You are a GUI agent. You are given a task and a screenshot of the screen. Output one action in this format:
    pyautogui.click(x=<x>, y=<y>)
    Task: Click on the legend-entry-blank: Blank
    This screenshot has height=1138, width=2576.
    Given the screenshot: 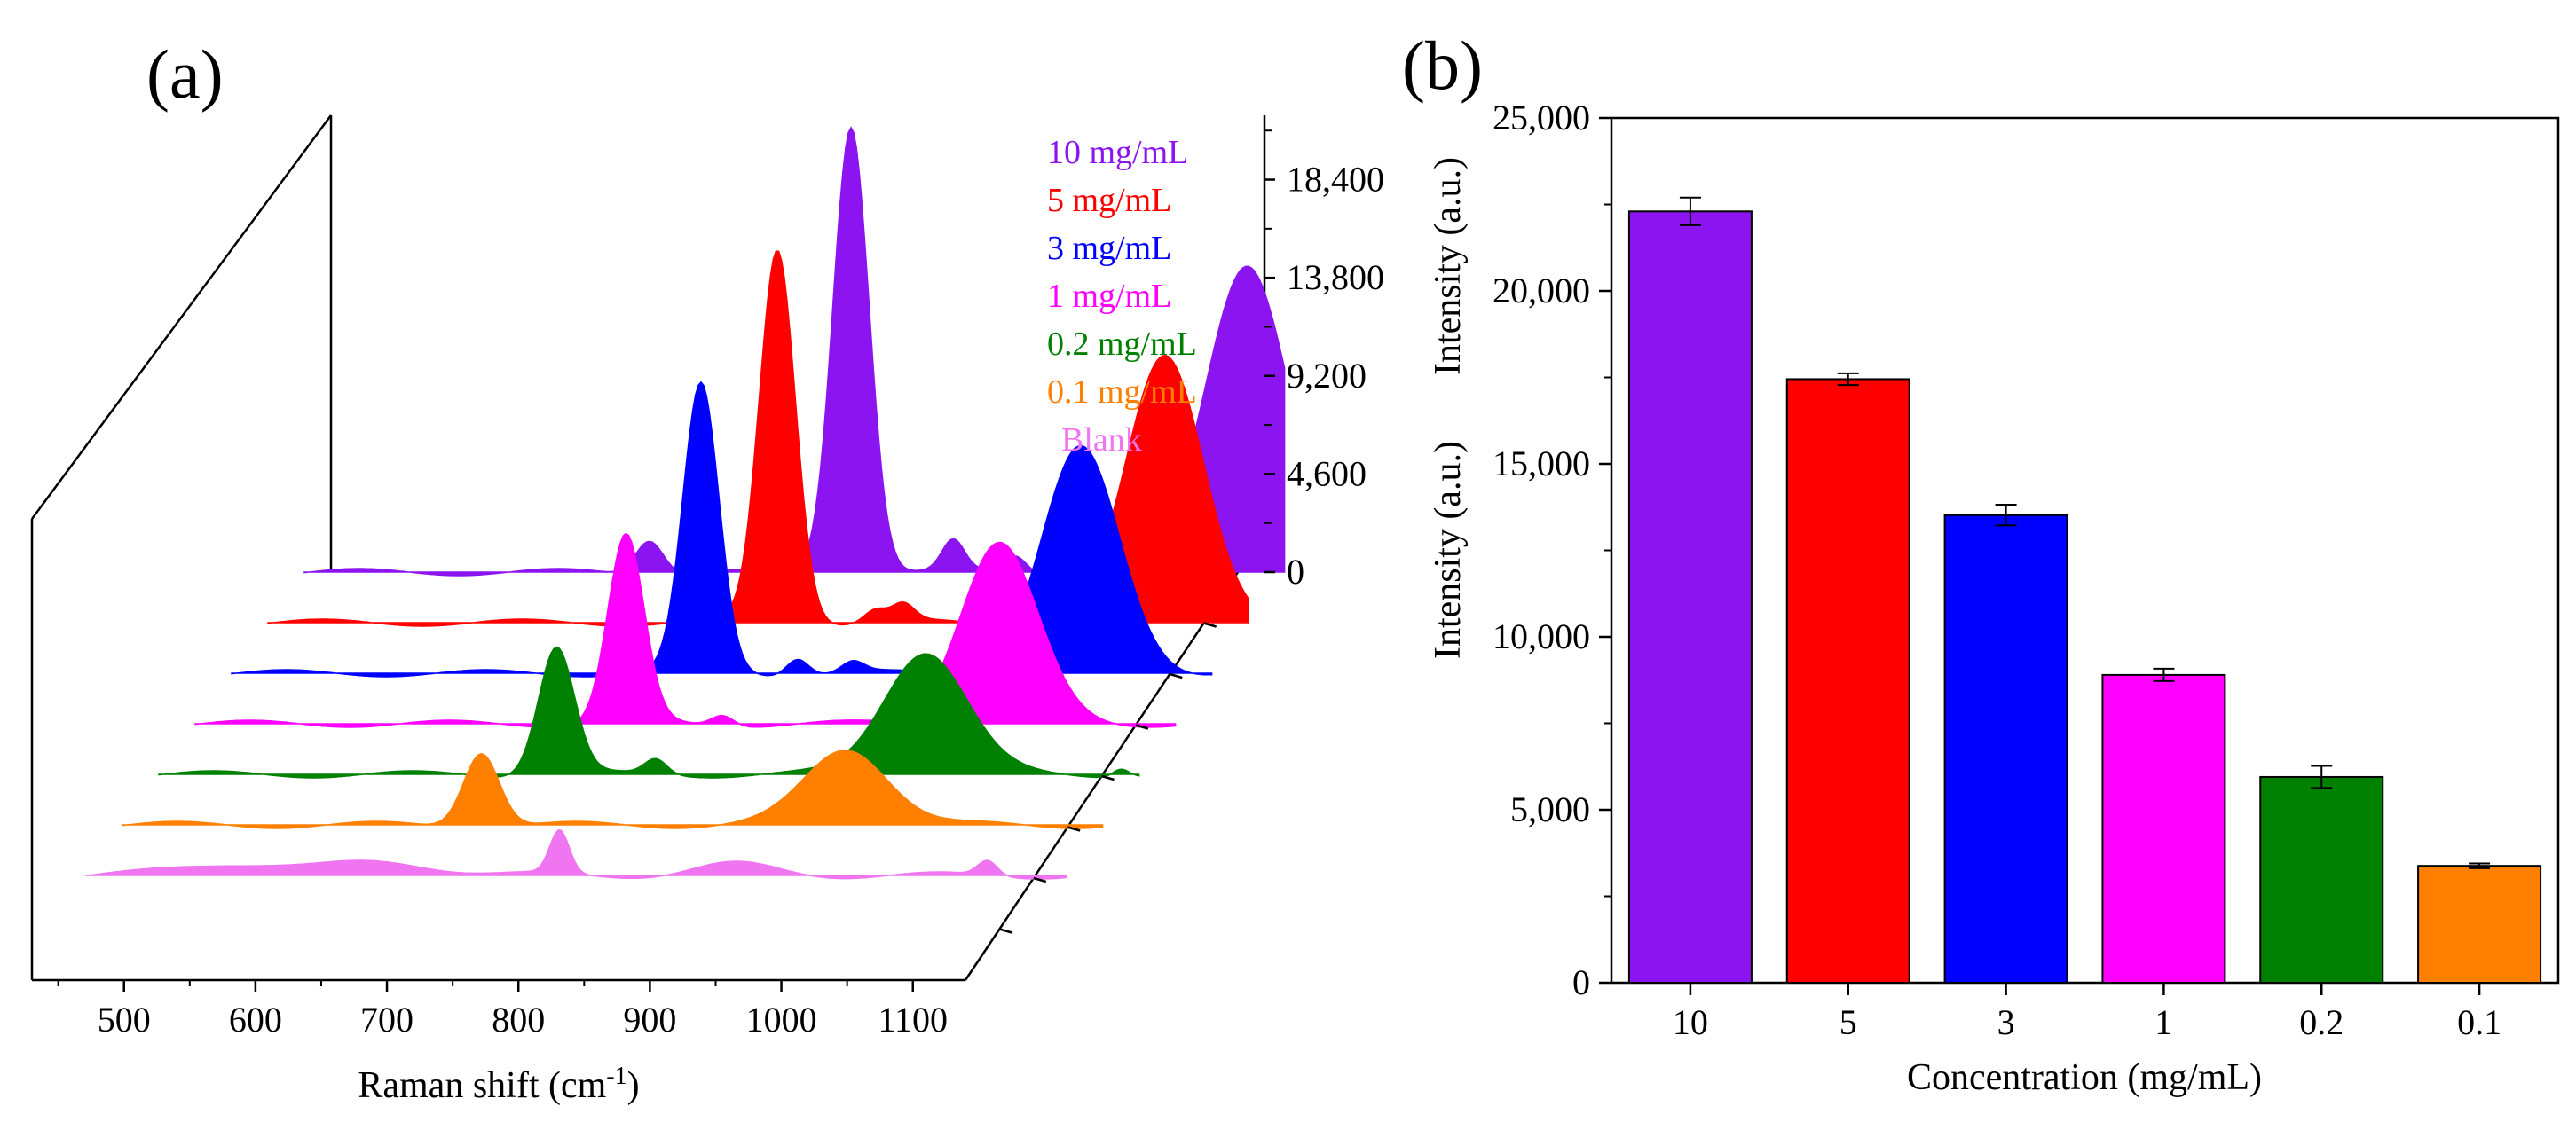 What is the action you would take?
    pyautogui.click(x=1101, y=440)
    